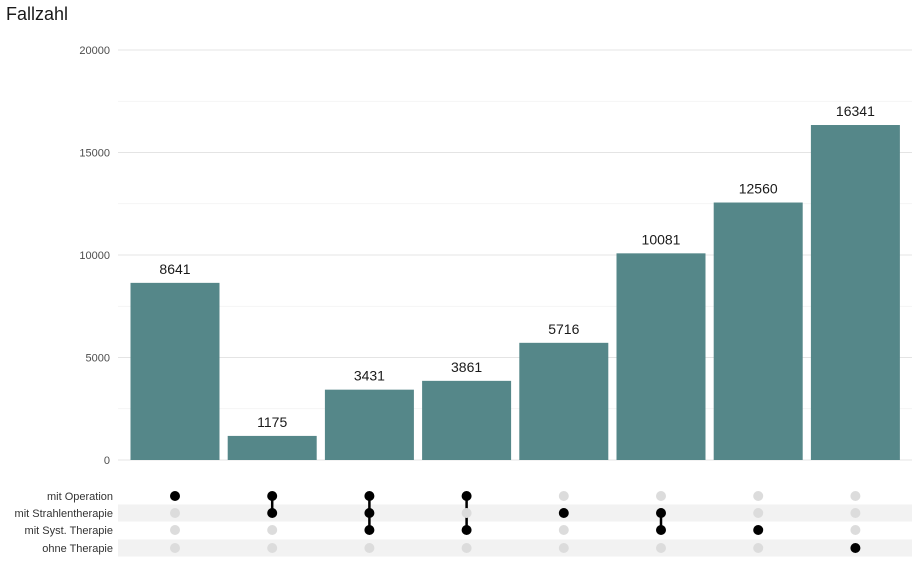 The width and height of the screenshot is (921, 571). What do you see at coordinates (77, 549) in the screenshot?
I see `set-label: ohne Therapie` at bounding box center [77, 549].